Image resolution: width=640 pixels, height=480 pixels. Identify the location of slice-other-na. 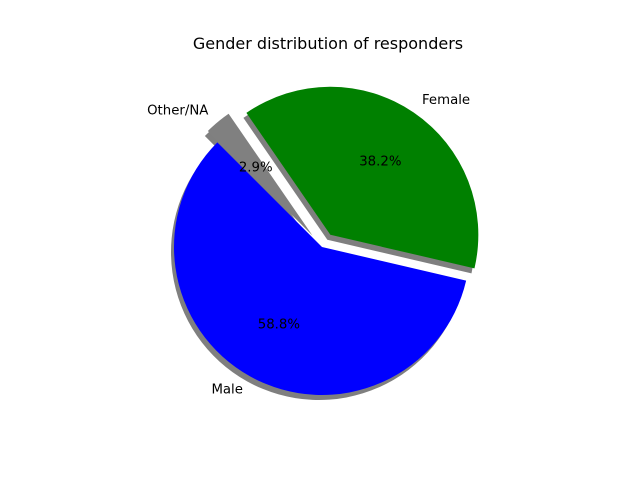
(260, 174).